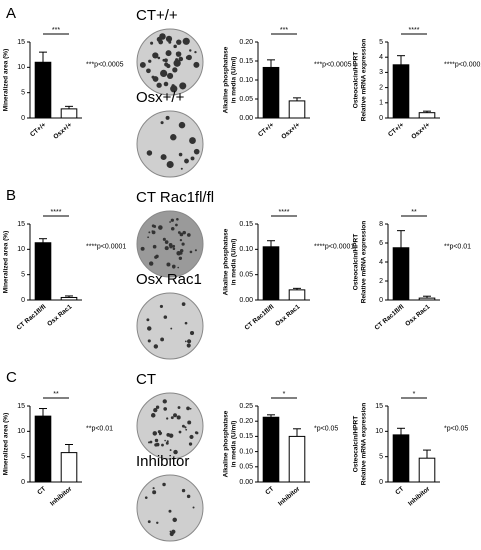  What do you see at coordinates (356, 444) in the screenshot?
I see `y-axis-label: Osteocalcin/HPRT` at bounding box center [356, 444].